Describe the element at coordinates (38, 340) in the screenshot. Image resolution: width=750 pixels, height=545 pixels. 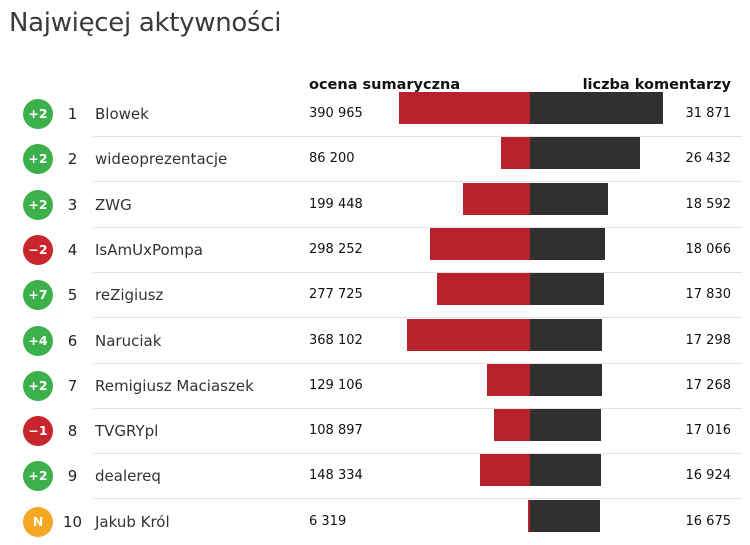
I see `position-change-badge: +4` at that location.